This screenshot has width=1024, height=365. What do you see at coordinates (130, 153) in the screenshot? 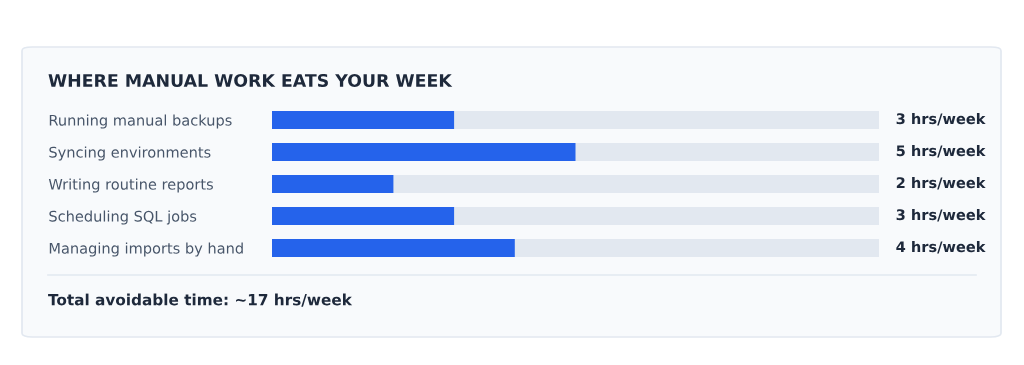
I see `y-tick-label: Syncing environments` at bounding box center [130, 153].